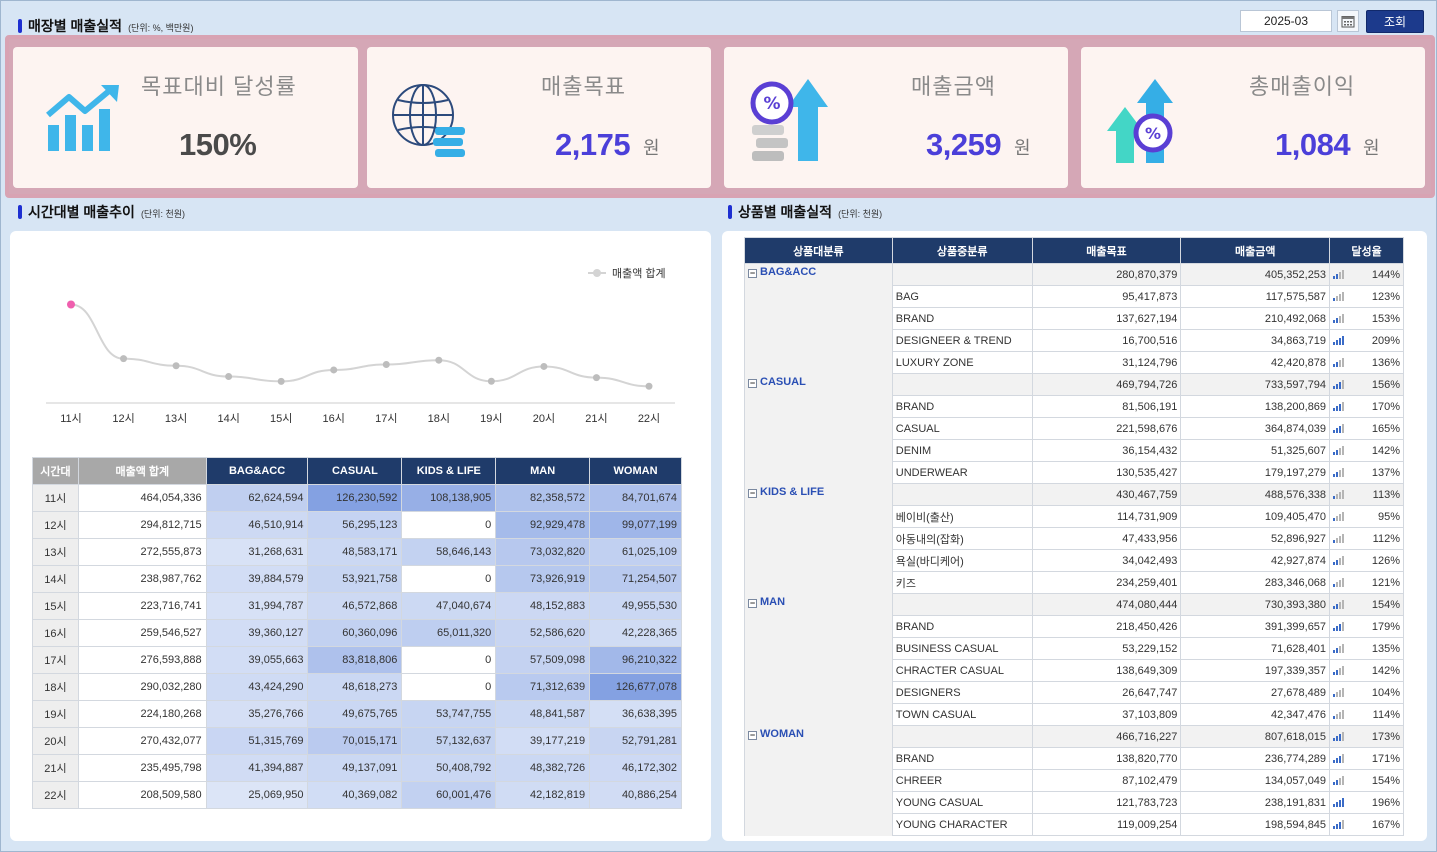 The height and width of the screenshot is (852, 1437). What do you see at coordinates (543, 471) in the screenshot?
I see `column-header: MAN` at bounding box center [543, 471].